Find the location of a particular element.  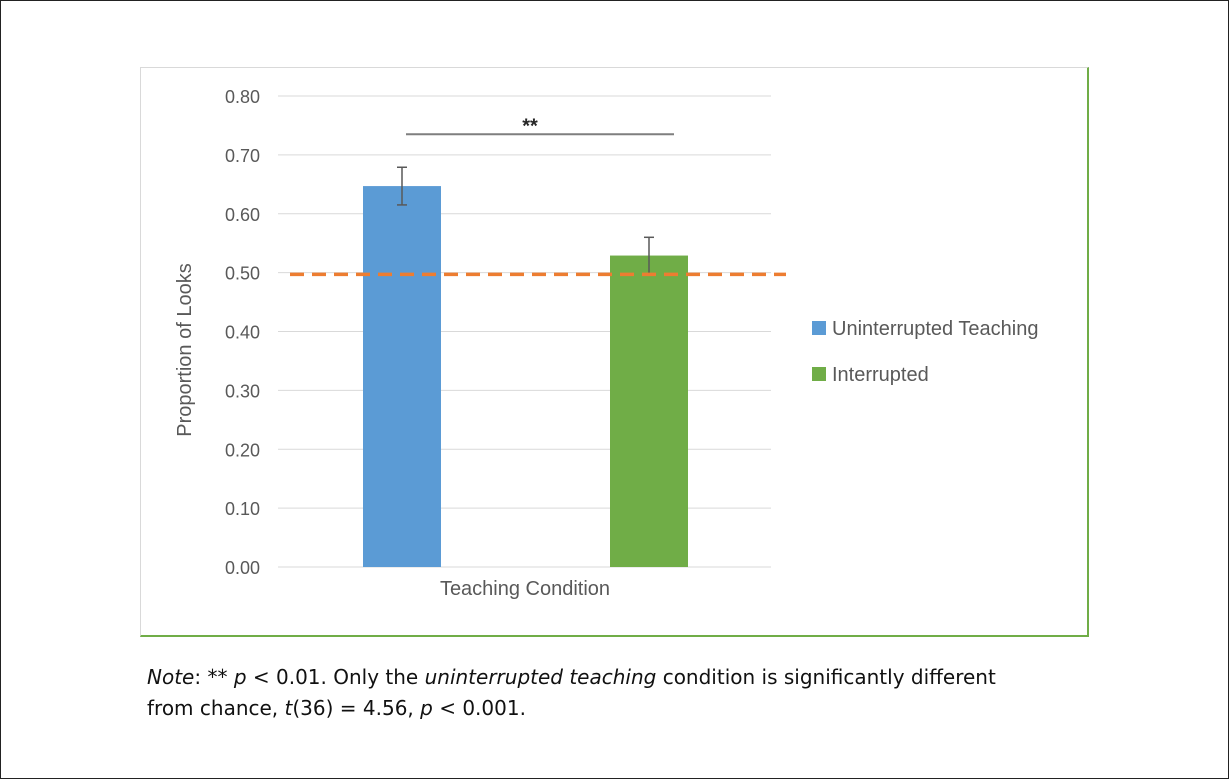

y-tick-labels: 0.00 0.10 0.20 0.30 0.40 0.50 0.60 0.70 0.80 is located at coordinates (242, 332).